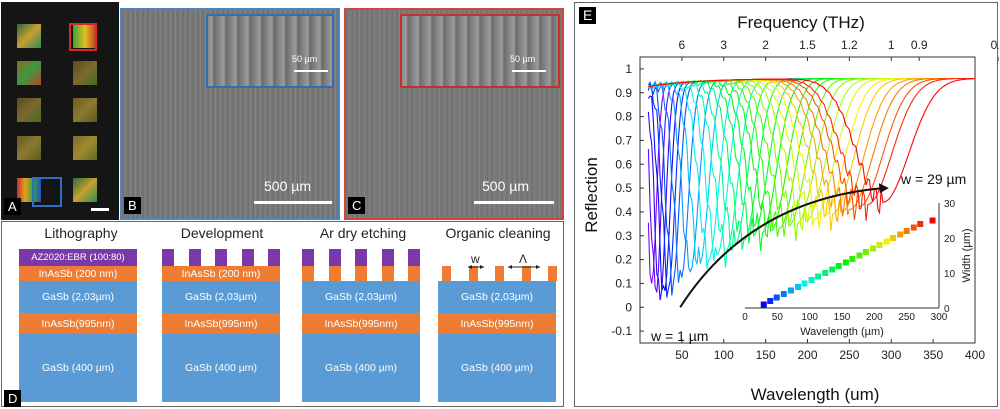 The image size is (1000, 409). What do you see at coordinates (891, 355) in the screenshot?
I see `x-tick-label: 300` at bounding box center [891, 355].